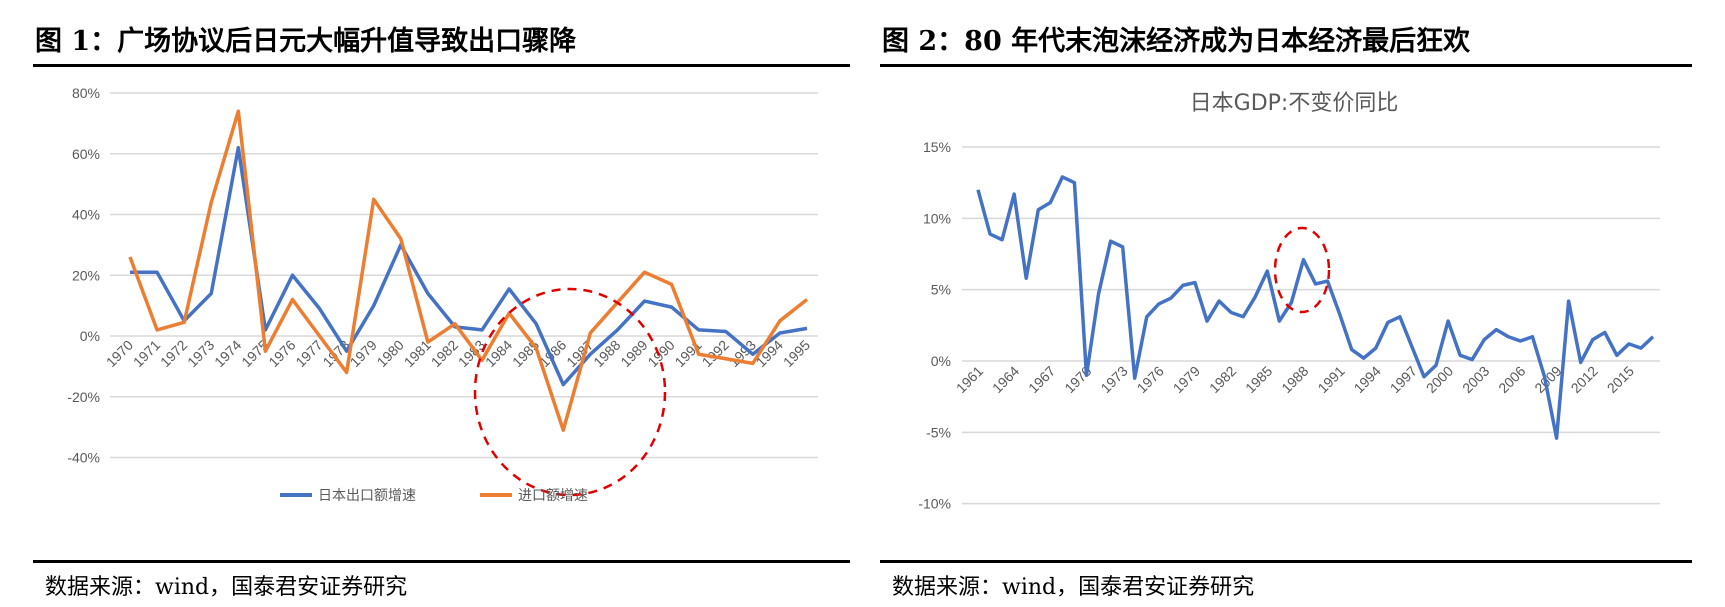  What do you see at coordinates (1511, 379) in the screenshot?
I see `x-tick-label: 2006` at bounding box center [1511, 379].